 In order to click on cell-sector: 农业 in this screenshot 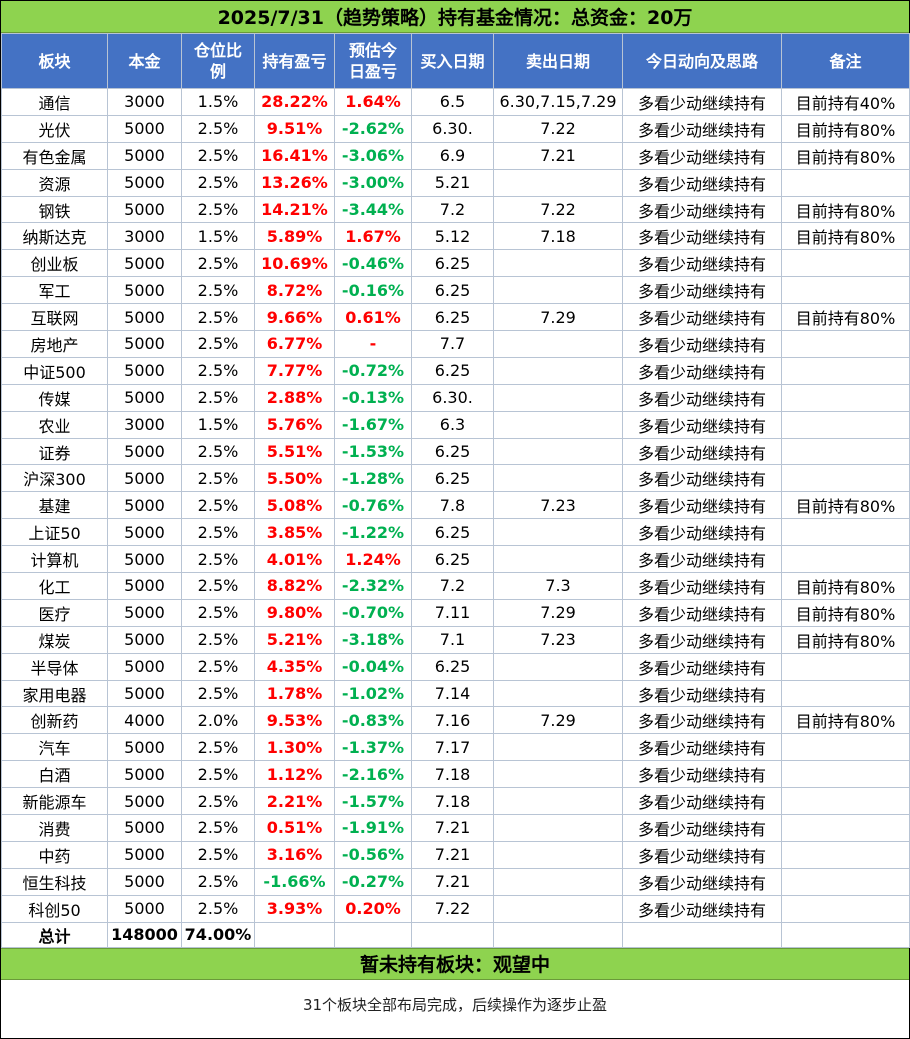, I will do `click(54, 424)`.